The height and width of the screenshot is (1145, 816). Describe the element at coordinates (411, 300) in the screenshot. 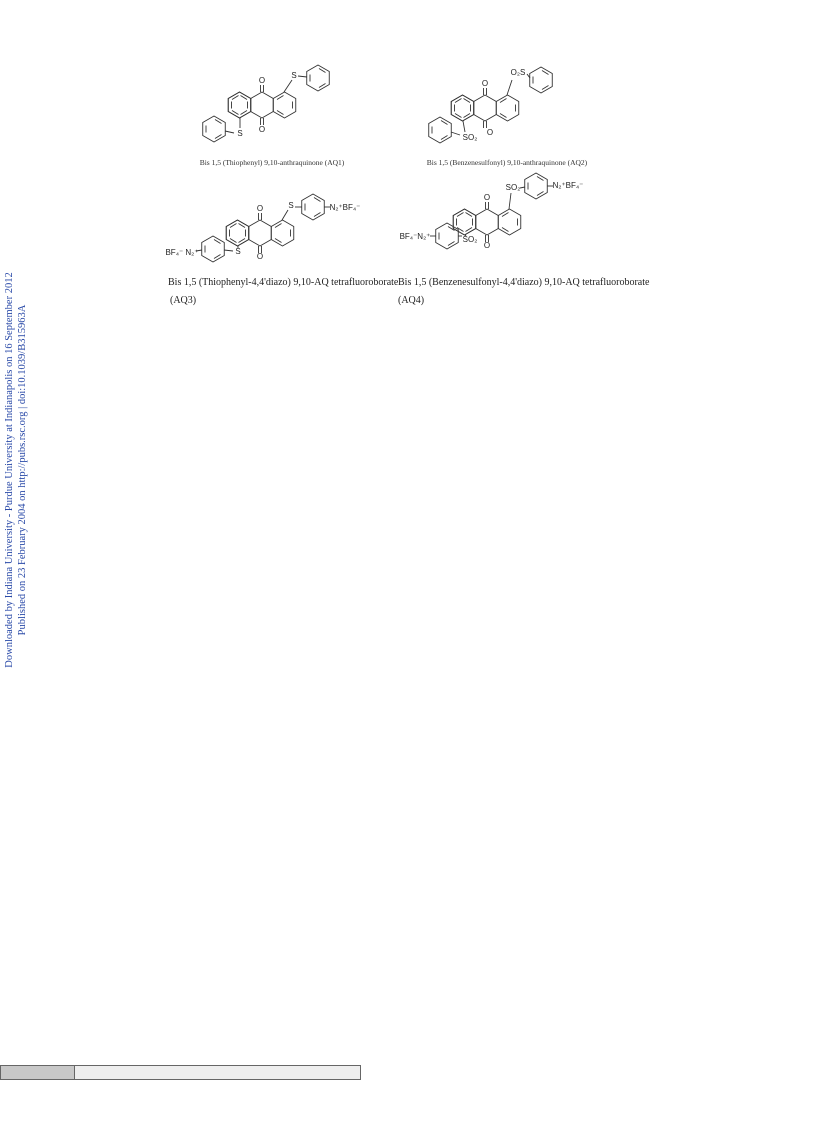

I see `caption: (AQ4)` at that location.